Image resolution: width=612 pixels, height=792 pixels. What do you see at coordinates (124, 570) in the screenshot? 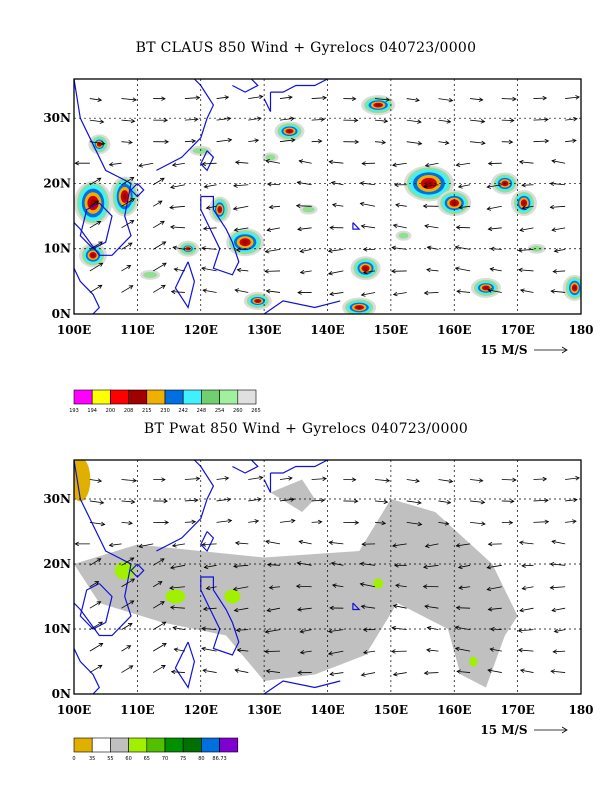
I see `pwat-high-core` at bounding box center [124, 570].